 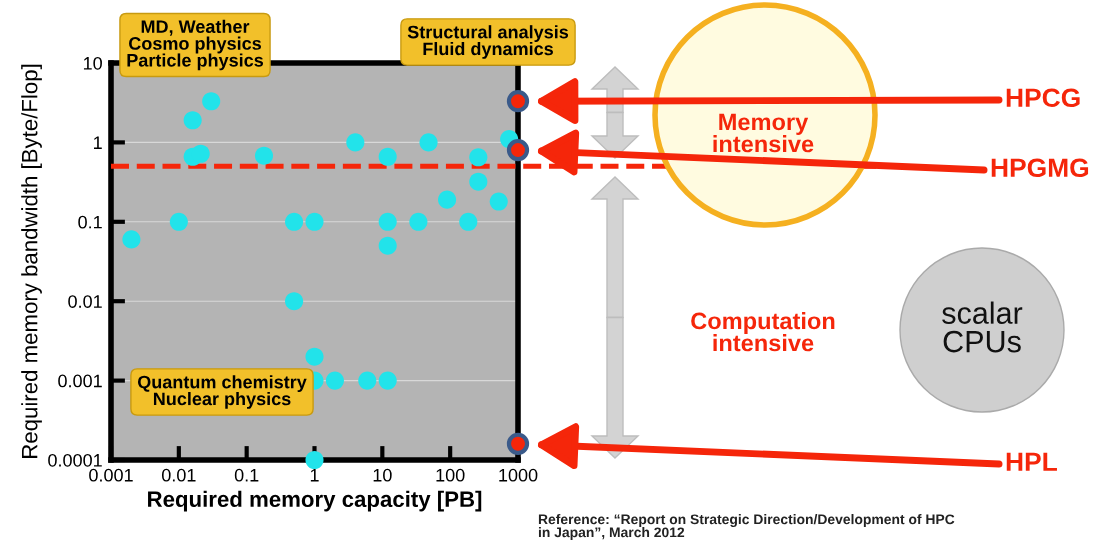 What do you see at coordinates (90, 222) in the screenshot?
I see `y-tick-label: 0.1` at bounding box center [90, 222].